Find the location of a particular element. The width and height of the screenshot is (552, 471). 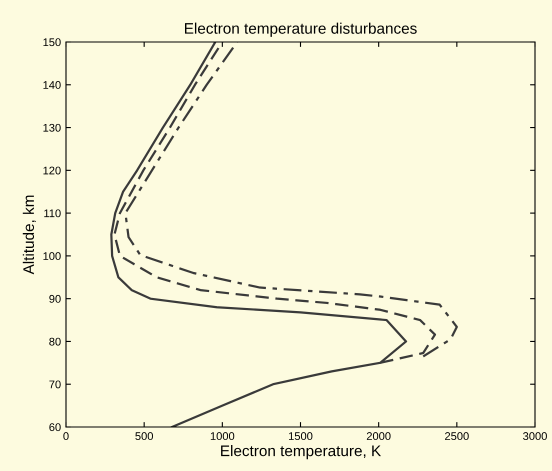

y-tick-label: 70 is located at coordinates (55, 384).